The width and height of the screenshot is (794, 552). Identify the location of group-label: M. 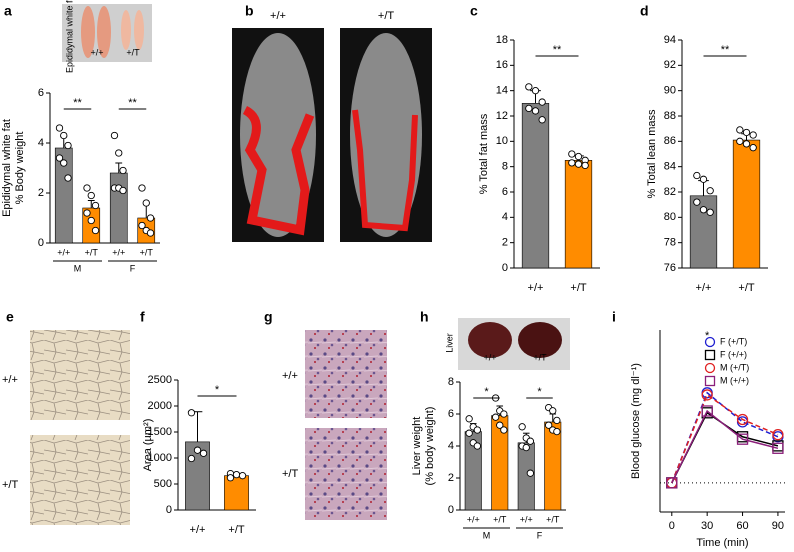
(487, 535).